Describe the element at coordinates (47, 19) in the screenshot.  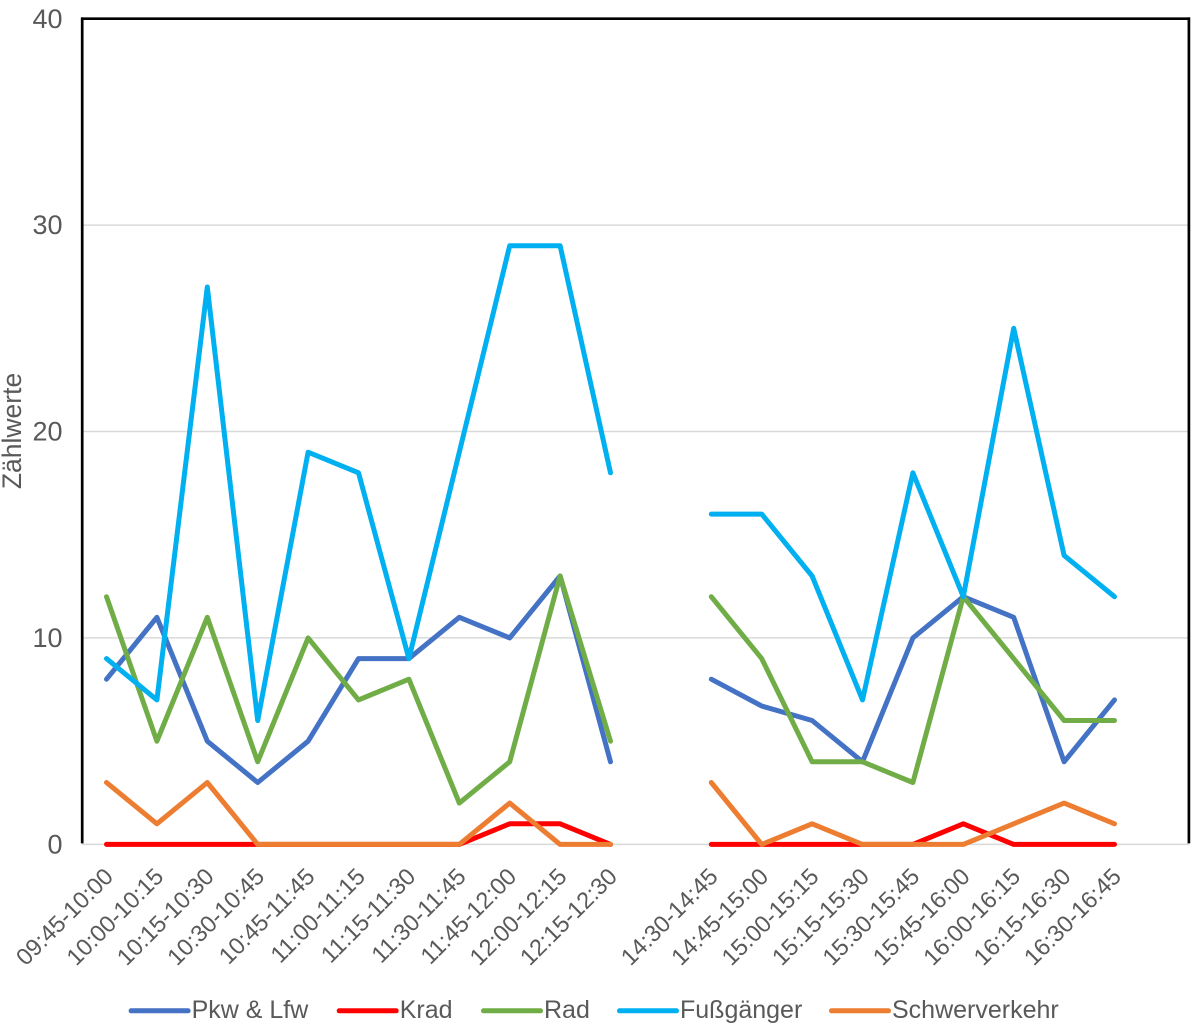
I see `svg-text: 40` at that location.